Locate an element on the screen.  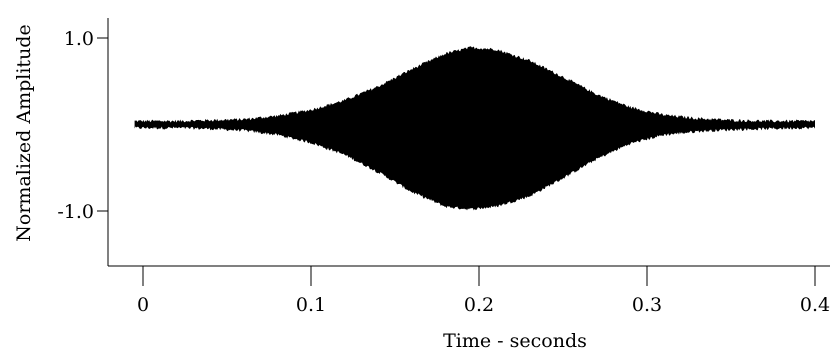
y-axis-ticks: 1.0 -1.0 is located at coordinates (82, 125).